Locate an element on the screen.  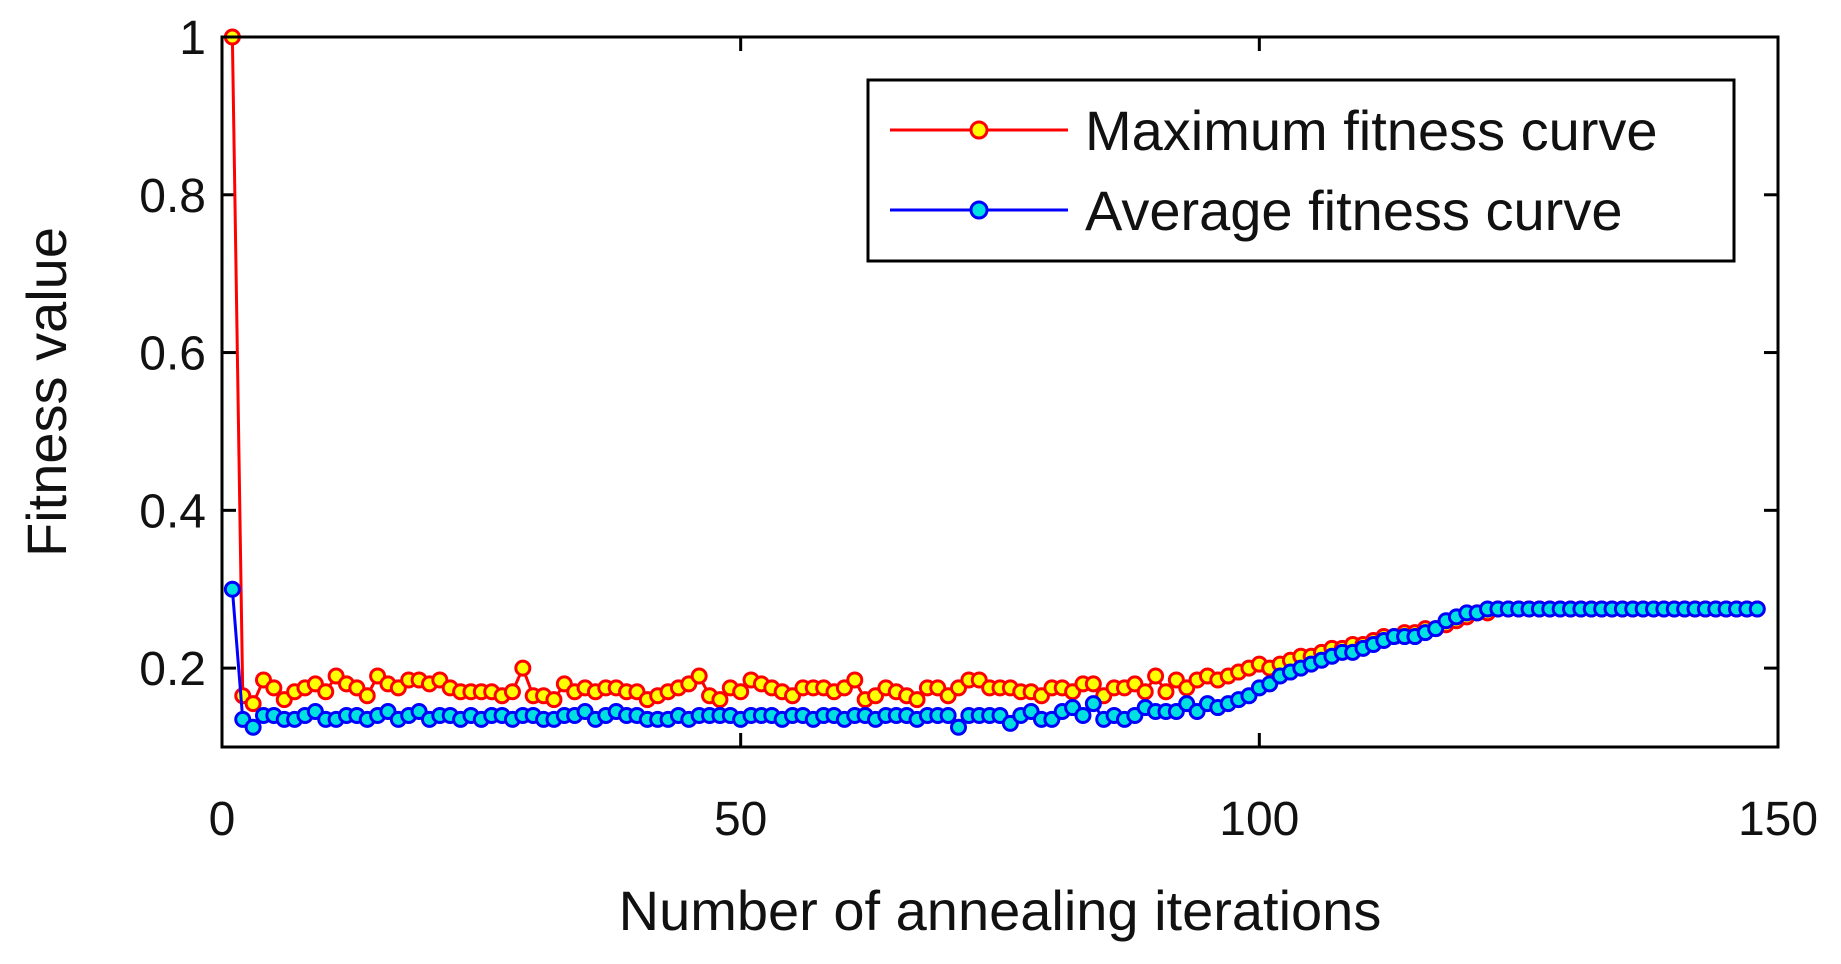
legend-marker-max is located at coordinates (979, 130).